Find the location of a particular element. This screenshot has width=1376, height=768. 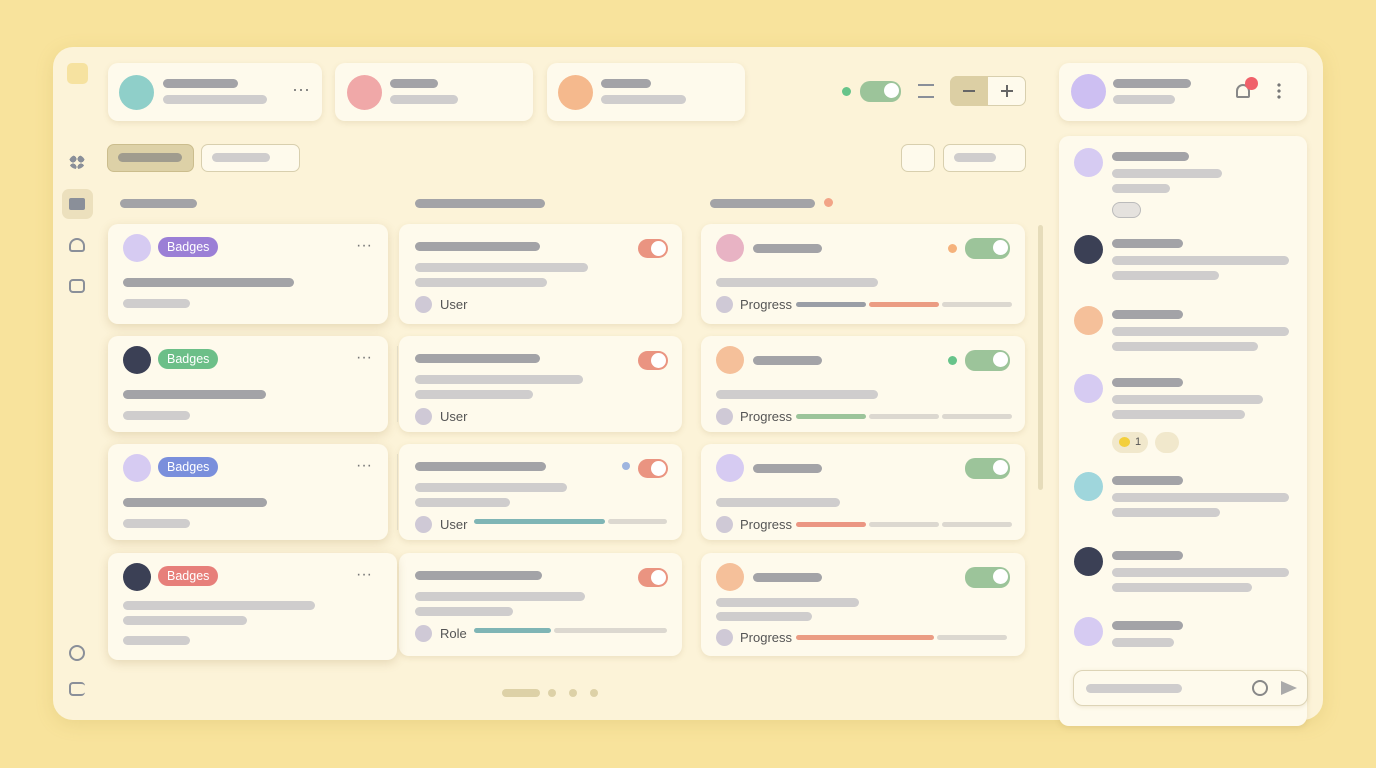

emoji-button is located at coordinates (1260, 688).